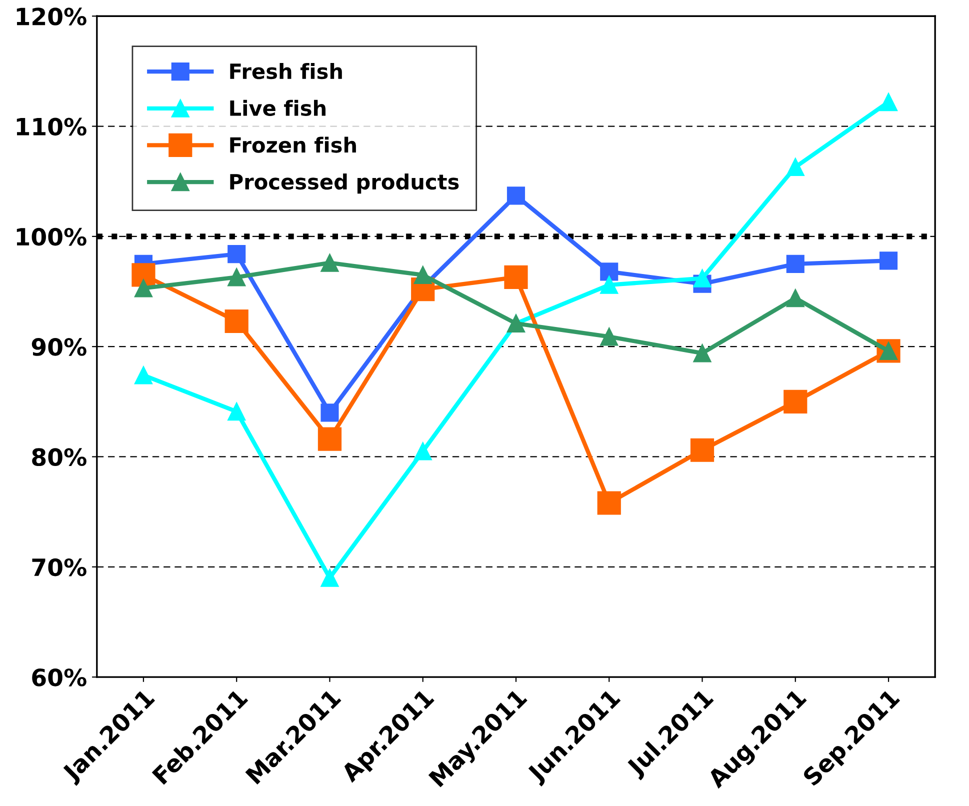  Describe the element at coordinates (59, 347) in the screenshot. I see `y-tick-label: 90%` at that location.